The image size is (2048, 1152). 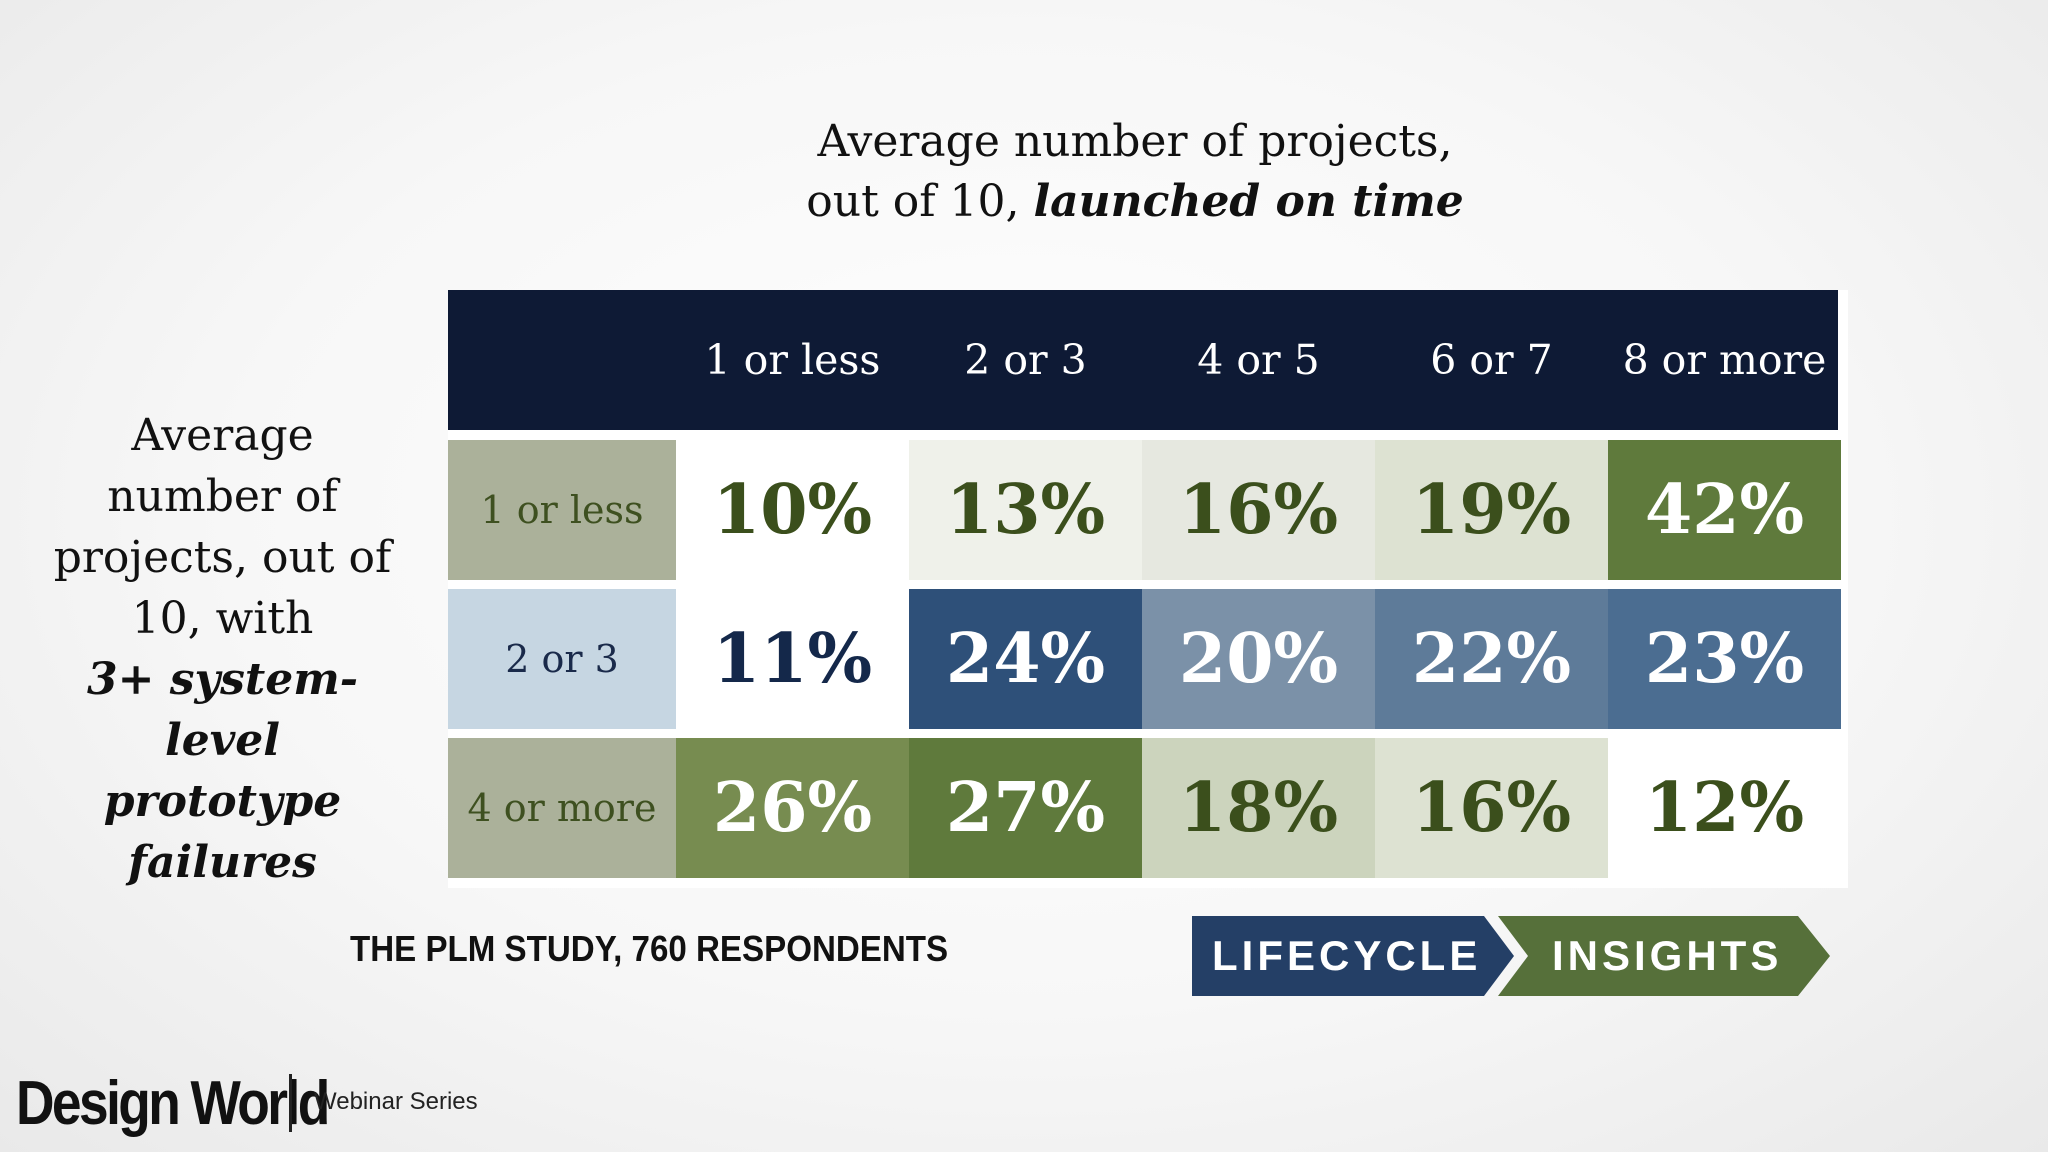 I want to click on table-cell: 18%, so click(x=1258, y=808).